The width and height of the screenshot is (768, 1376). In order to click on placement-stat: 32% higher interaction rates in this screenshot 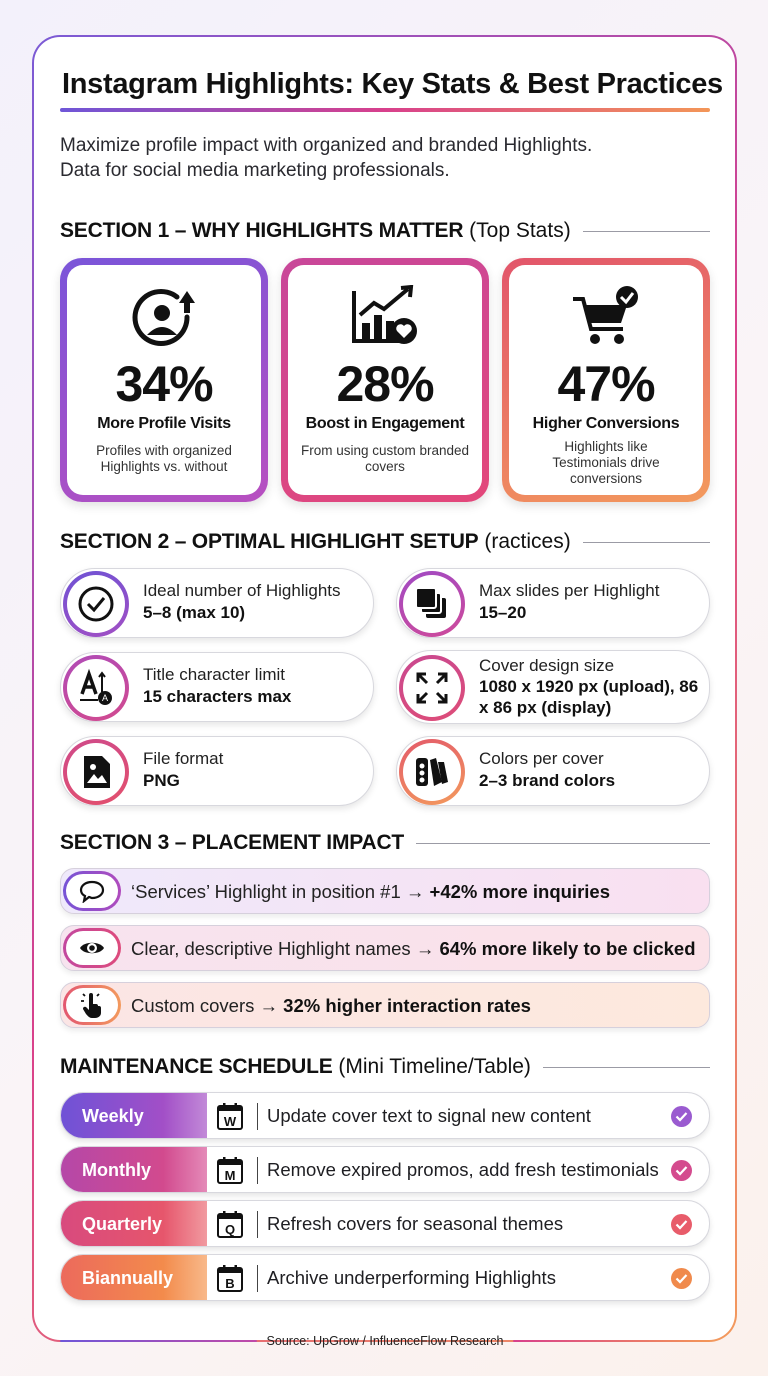, I will do `click(407, 1005)`.